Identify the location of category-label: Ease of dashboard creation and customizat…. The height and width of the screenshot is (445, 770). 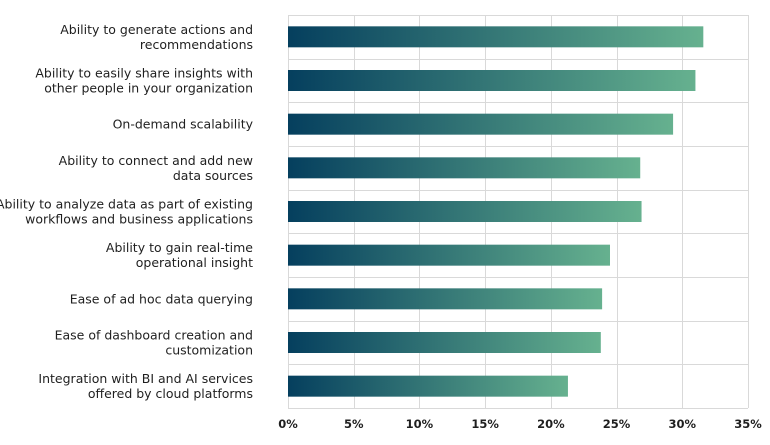
(154, 343).